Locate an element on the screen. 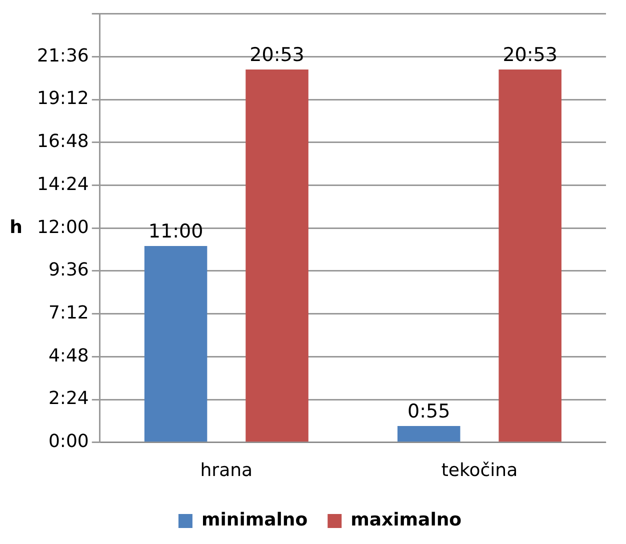  legend-label: maximalno is located at coordinates (406, 520).